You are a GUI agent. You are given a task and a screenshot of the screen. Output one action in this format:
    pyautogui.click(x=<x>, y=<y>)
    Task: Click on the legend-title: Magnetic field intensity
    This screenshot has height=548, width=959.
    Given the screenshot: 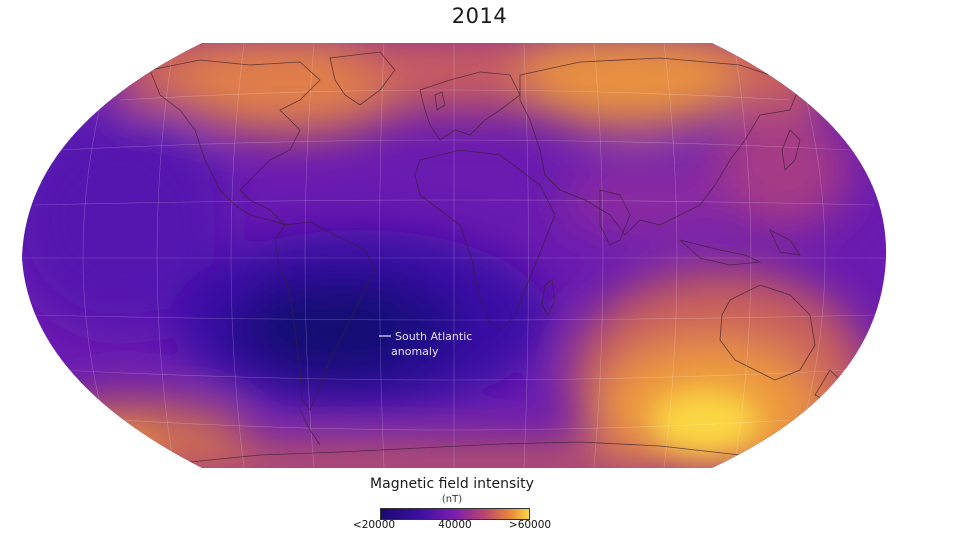 What is the action you would take?
    pyautogui.click(x=452, y=484)
    